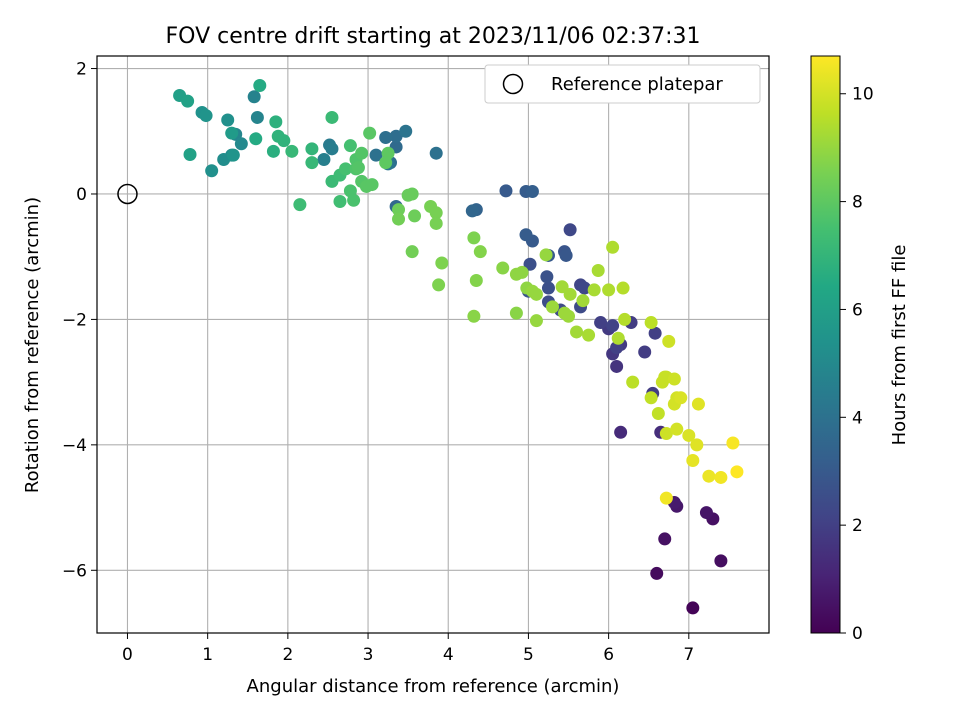 This screenshot has width=960, height=720. What do you see at coordinates (608, 655) in the screenshot?
I see `x-tick-label: 6` at bounding box center [608, 655].